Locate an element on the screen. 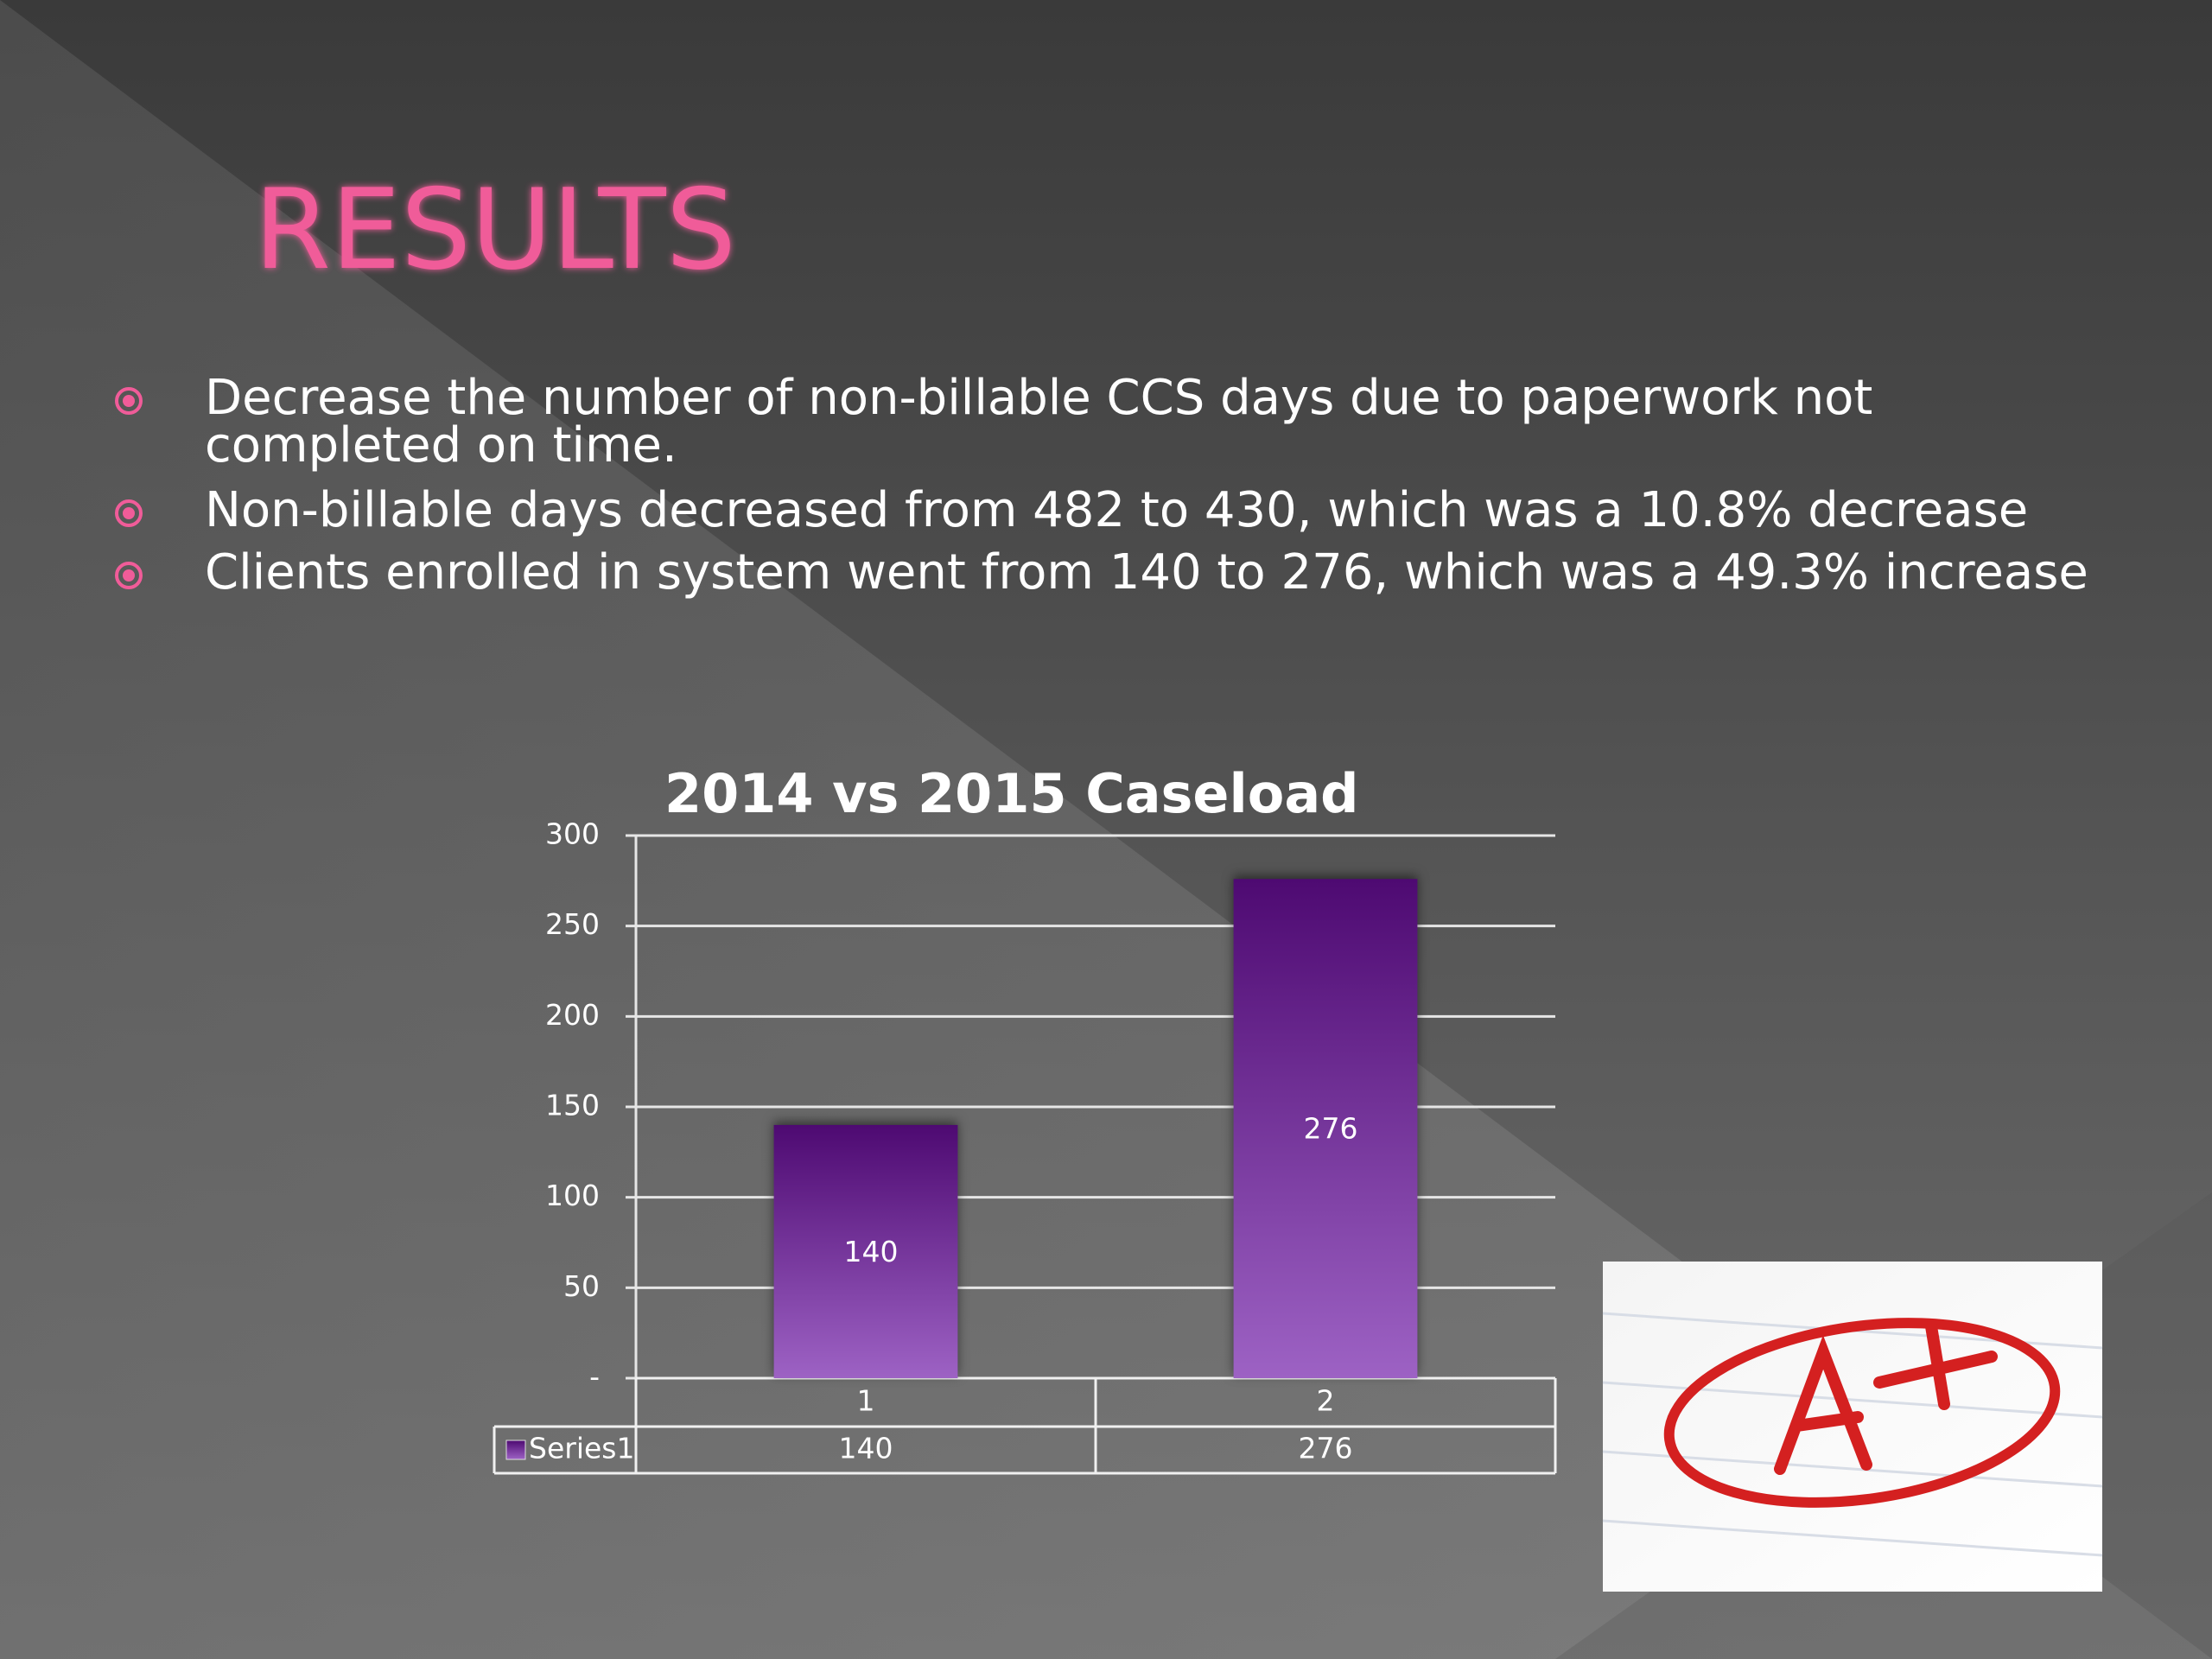 The height and width of the screenshot is (1659, 2212). slide-title: RESULTS is located at coordinates (495, 231).